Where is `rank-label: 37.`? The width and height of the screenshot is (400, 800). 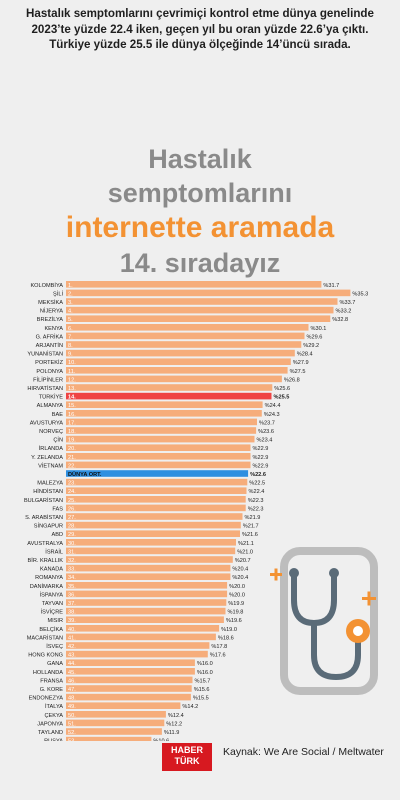
rank-label: 37. is located at coordinates (72, 604).